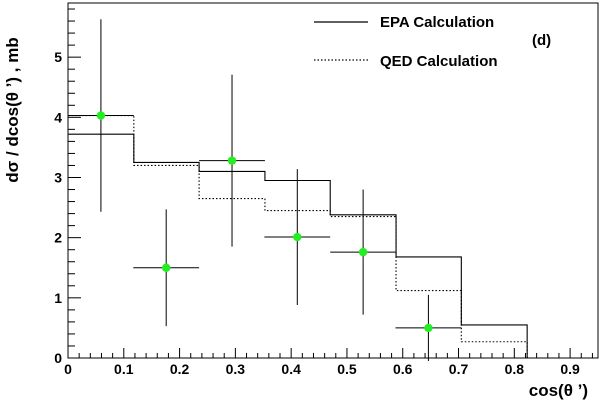 This screenshot has height=402, width=600. I want to click on x-tick-label: 0.8, so click(515, 369).